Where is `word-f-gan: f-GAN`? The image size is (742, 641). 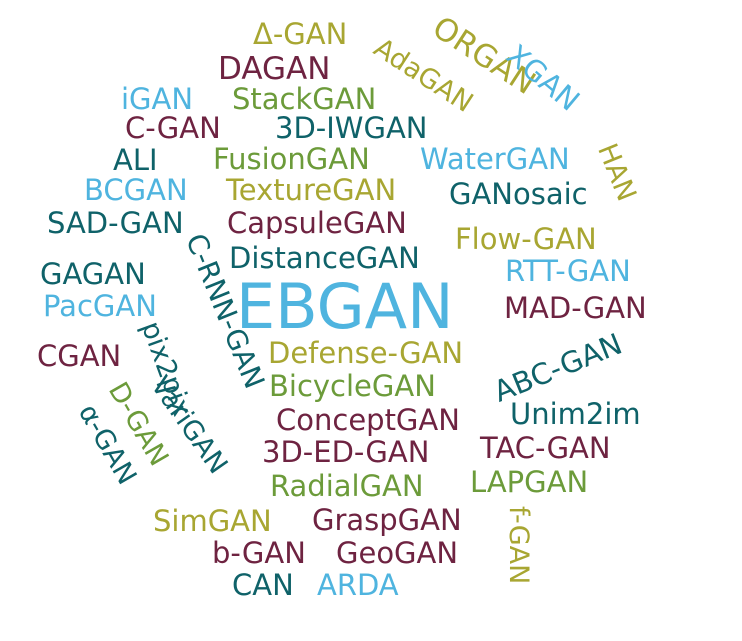
word-f-gan: f-GAN is located at coordinates (518, 545).